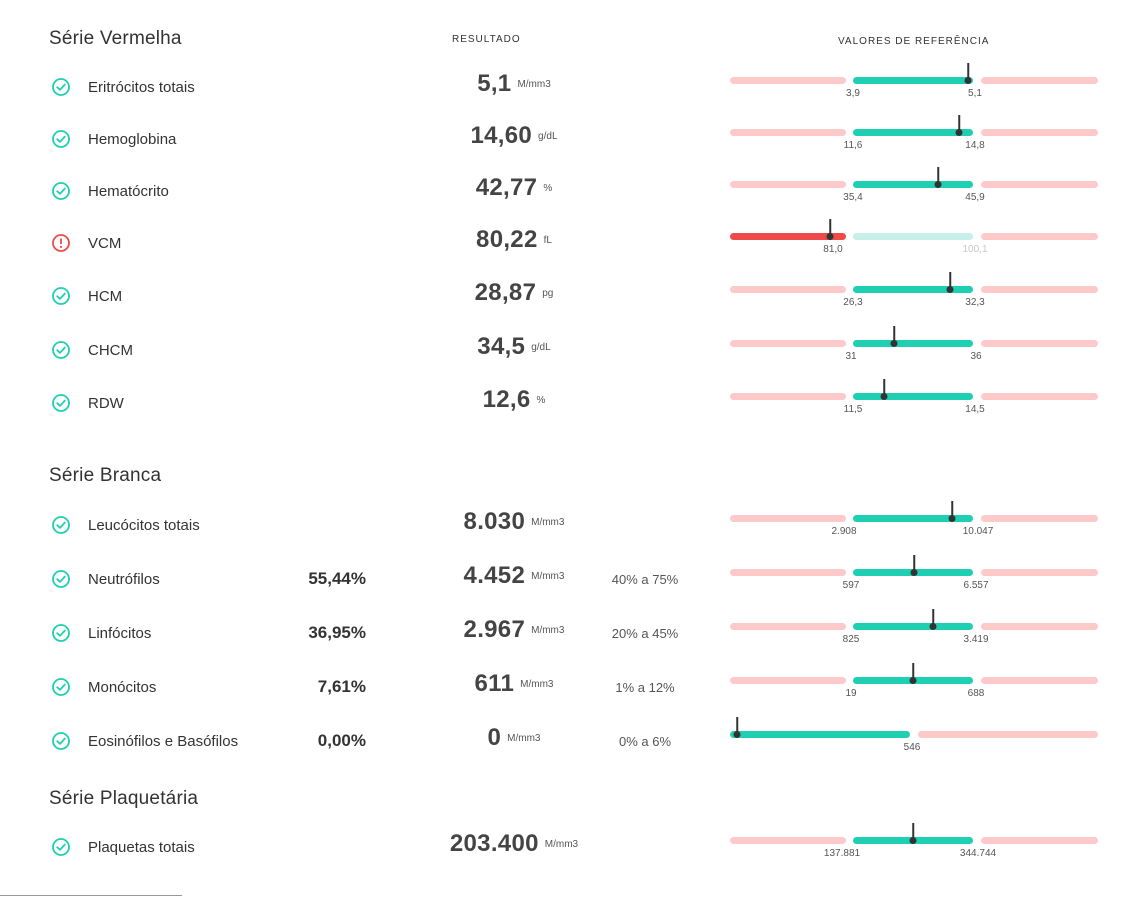 The width and height of the screenshot is (1146, 897). What do you see at coordinates (548, 293) in the screenshot?
I see `result-unit: pg` at bounding box center [548, 293].